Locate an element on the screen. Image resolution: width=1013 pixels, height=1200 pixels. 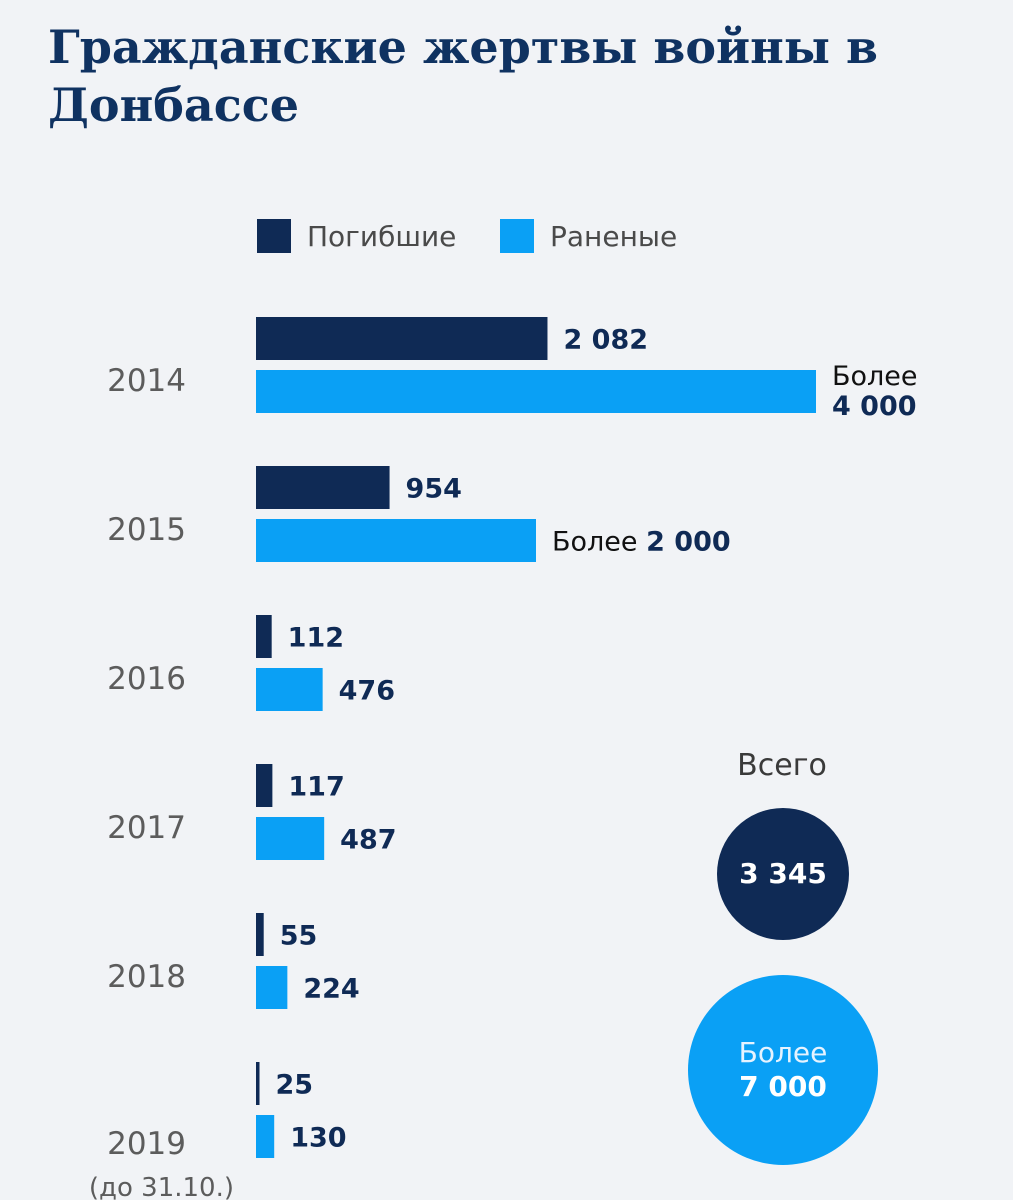
total-wounded-circle: Более 7 000 is located at coordinates (783, 1070).